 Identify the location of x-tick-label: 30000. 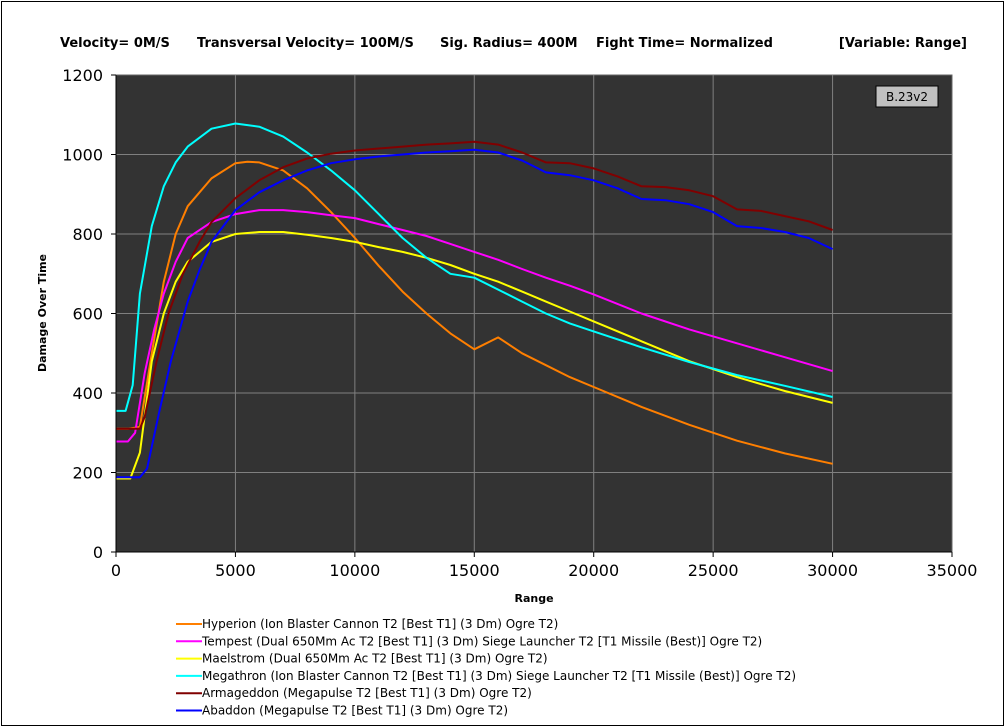
(832, 570).